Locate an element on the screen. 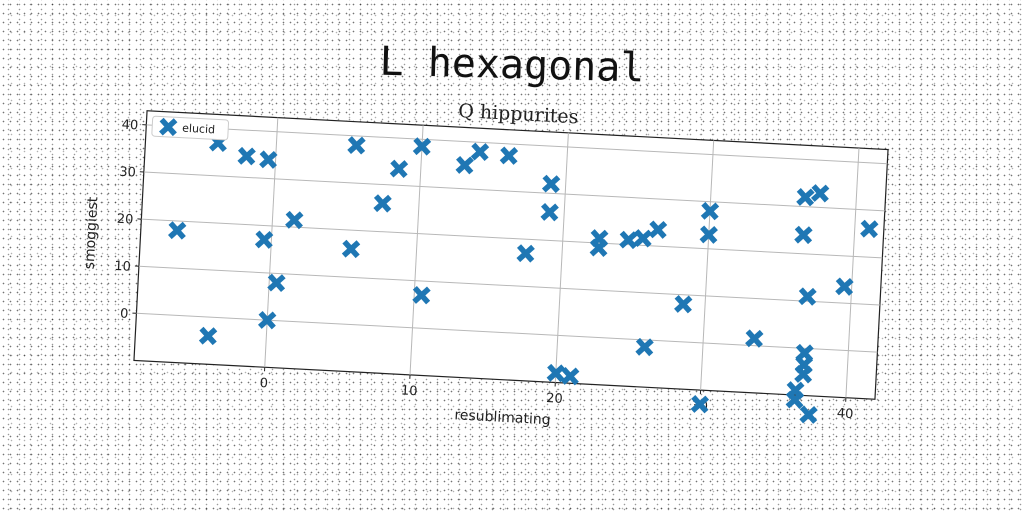  y-tick-label: 0 is located at coordinates (124, 313).